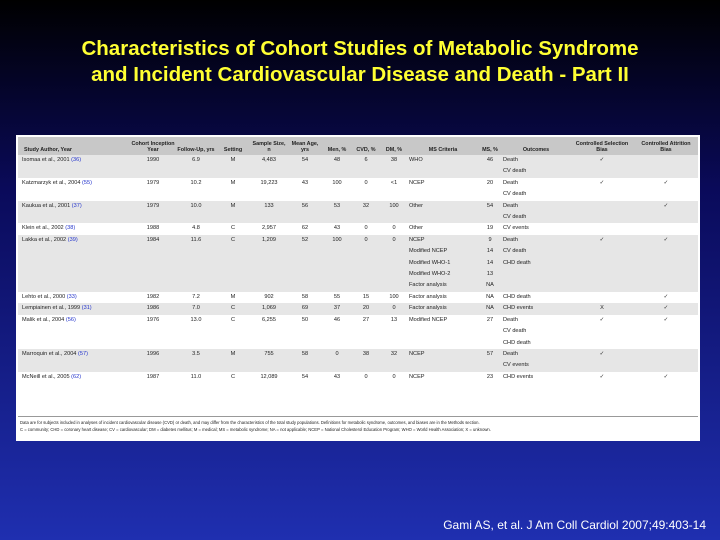 The image size is (720, 540). Describe the element at coordinates (70, 228) in the screenshot. I see `reference-link: (38)` at that location.